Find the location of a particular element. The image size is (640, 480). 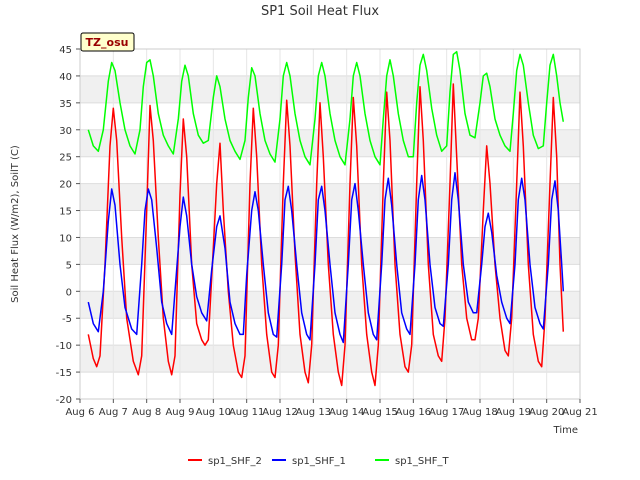

x-axis-label: Time is located at coordinates (565, 430).